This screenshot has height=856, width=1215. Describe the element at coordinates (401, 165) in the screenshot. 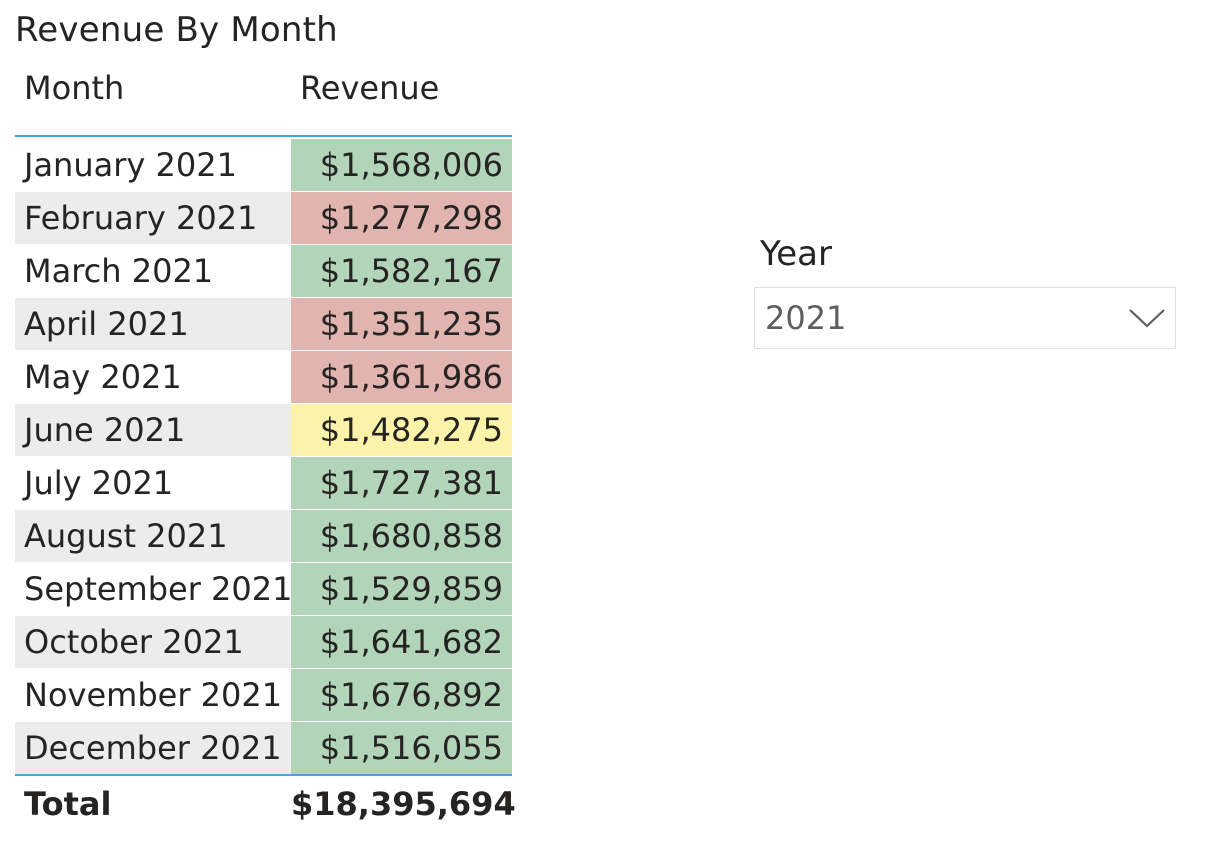

I see `cell-revenue: $1,568,006` at that location.